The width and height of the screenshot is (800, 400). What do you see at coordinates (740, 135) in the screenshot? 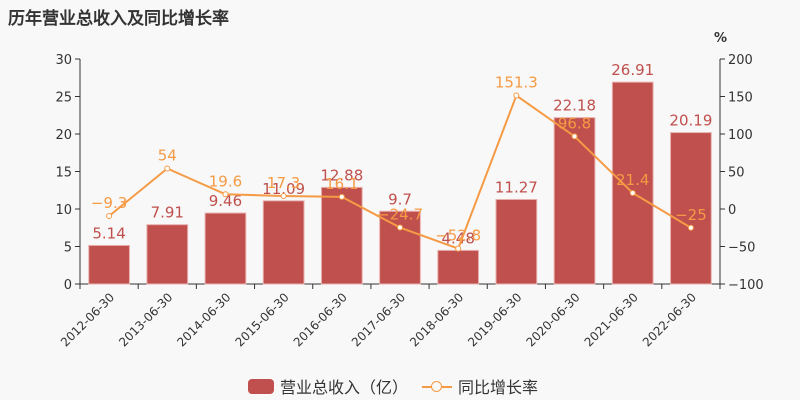
I see `right-tick-label: 100` at bounding box center [740, 135].